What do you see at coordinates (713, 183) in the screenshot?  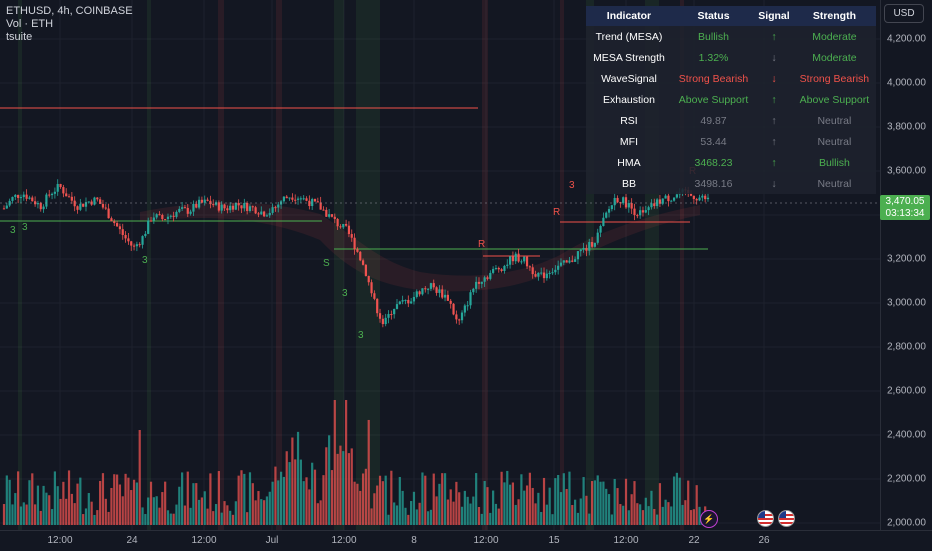 I see `indicator-status: 3498.16` at bounding box center [713, 183].